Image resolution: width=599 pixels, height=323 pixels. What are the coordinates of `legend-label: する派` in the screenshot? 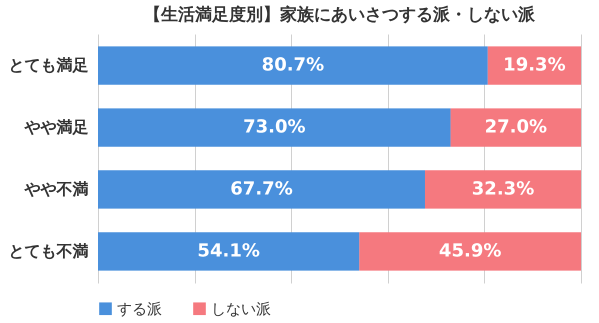 It's located at (139, 309).